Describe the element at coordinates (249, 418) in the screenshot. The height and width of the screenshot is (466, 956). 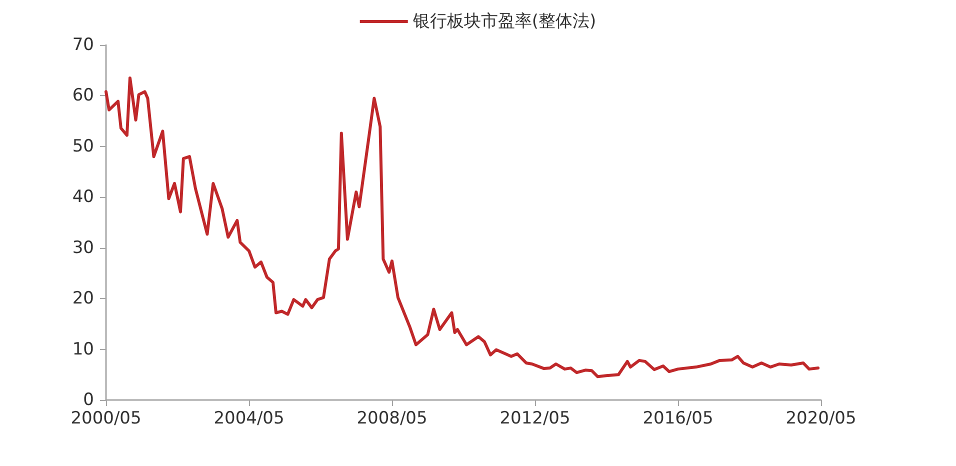
I see `x-tick-label: 2004/05` at that location.